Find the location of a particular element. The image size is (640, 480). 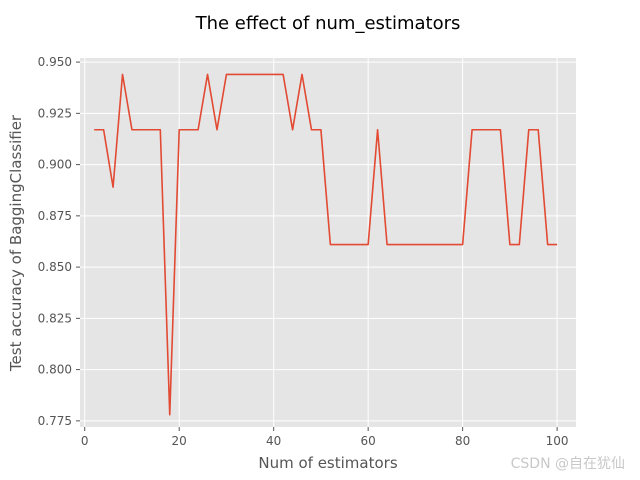

y-tick-label: 0.775 is located at coordinates (55, 421).